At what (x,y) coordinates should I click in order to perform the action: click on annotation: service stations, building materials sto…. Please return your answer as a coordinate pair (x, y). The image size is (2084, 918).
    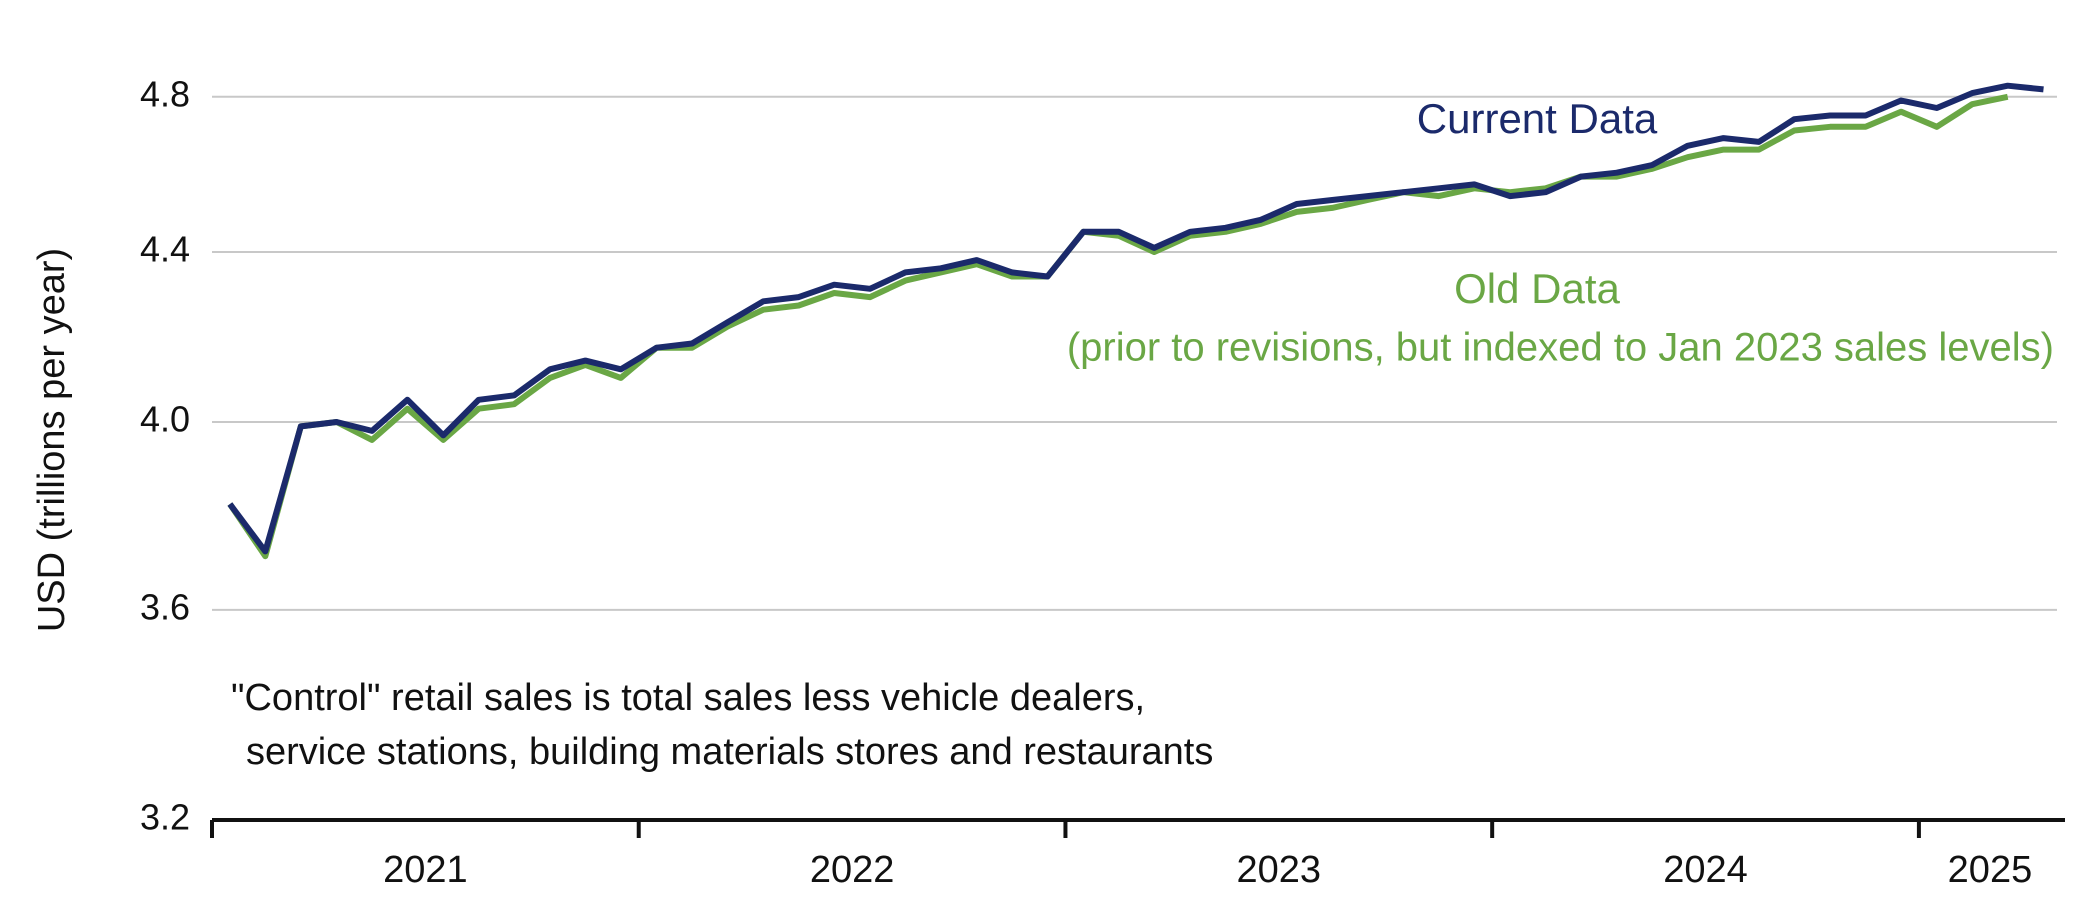
    Looking at the image, I should click on (729, 752).